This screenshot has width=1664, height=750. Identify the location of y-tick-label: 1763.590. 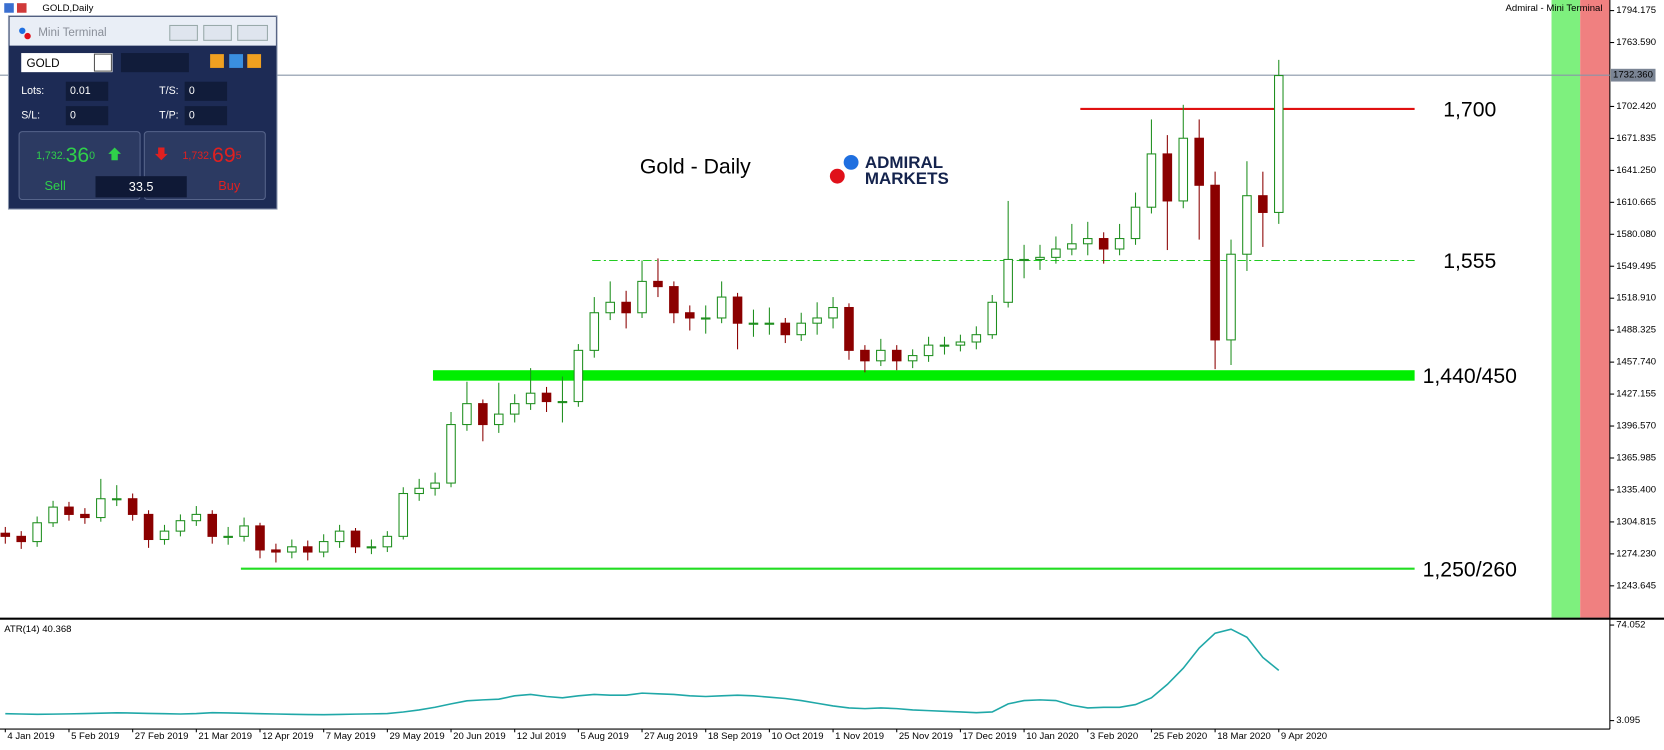
(1636, 42).